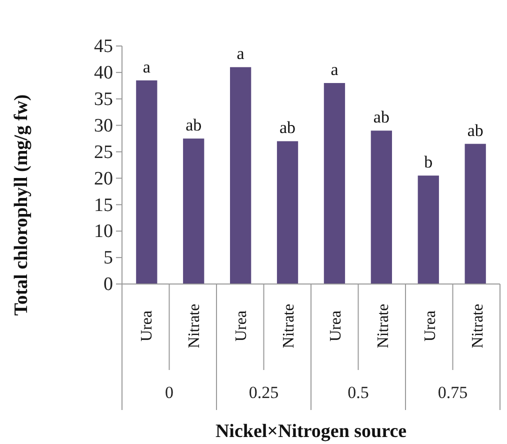 The height and width of the screenshot is (444, 507). I want to click on text: 0.75, so click(453, 392).